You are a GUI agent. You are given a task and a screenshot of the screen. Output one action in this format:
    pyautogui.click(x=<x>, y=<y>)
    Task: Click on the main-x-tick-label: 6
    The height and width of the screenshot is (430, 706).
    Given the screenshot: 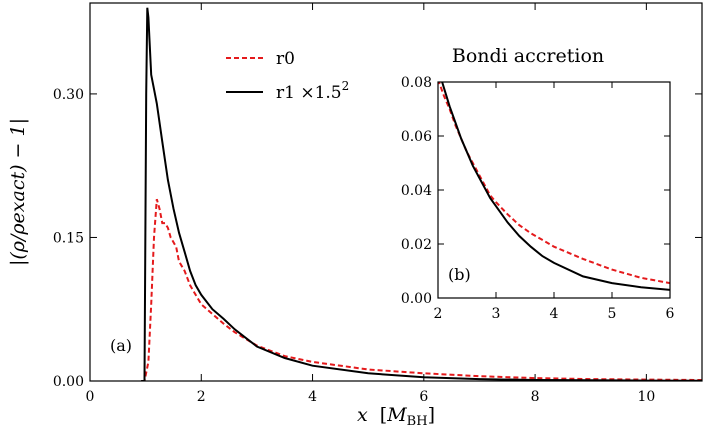 What is the action you would take?
    pyautogui.click(x=423, y=397)
    